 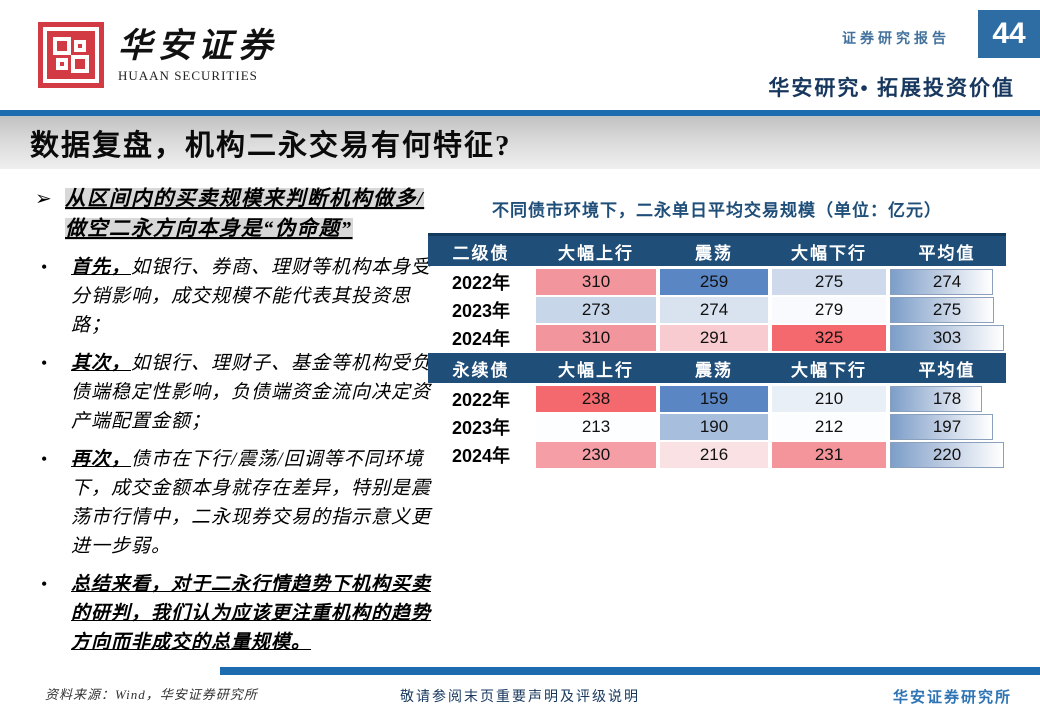 What do you see at coordinates (714, 427) in the screenshot?
I see `value-cell: 190` at bounding box center [714, 427].